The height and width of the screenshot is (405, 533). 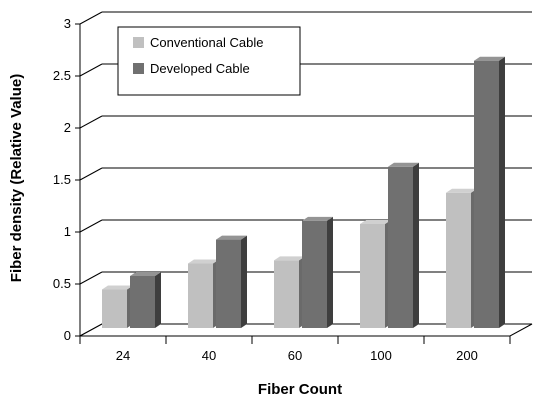 I want to click on x-tick-label: 200, so click(x=467, y=355).